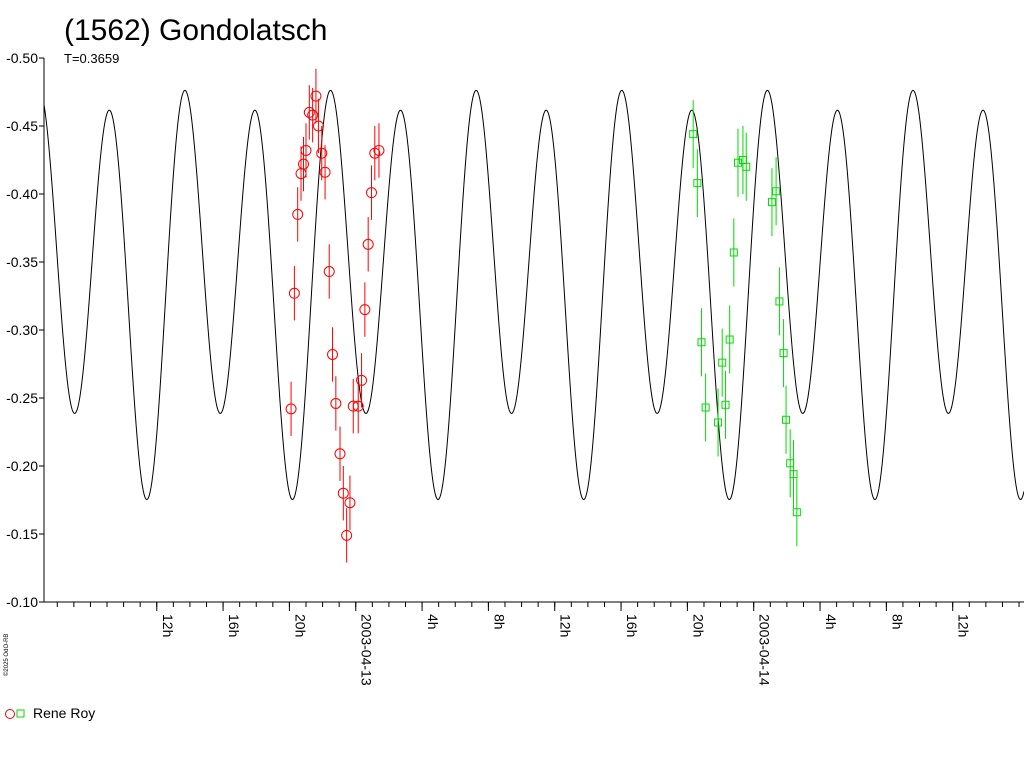  Describe the element at coordinates (22, 194) in the screenshot. I see `y-tick-label: -0.40` at that location.